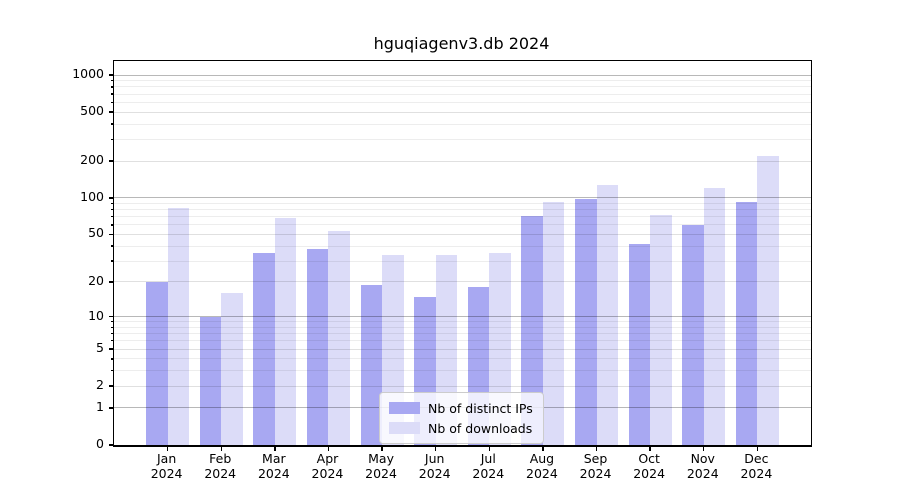 The height and width of the screenshot is (500, 900). I want to click on x-tick-label: Dec 2024, so click(756, 466).